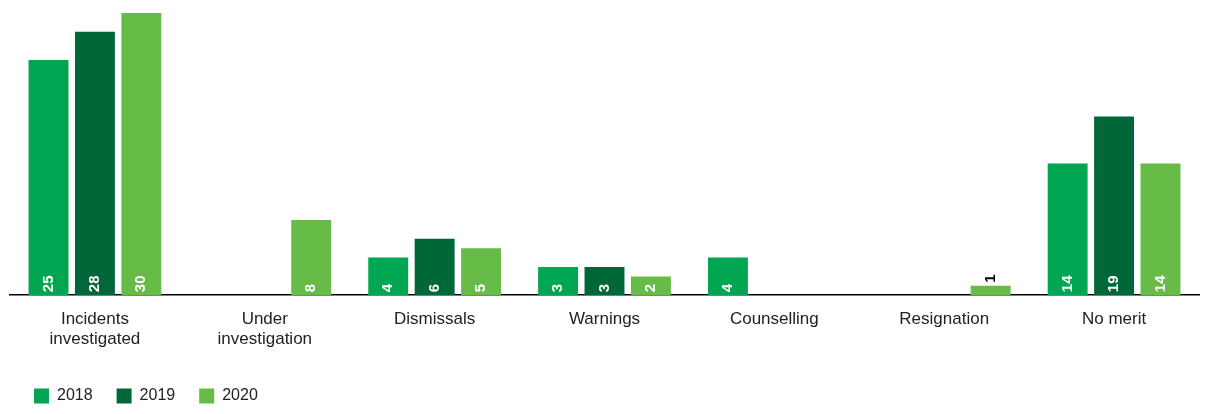  I want to click on data-label: 19, so click(1113, 284).